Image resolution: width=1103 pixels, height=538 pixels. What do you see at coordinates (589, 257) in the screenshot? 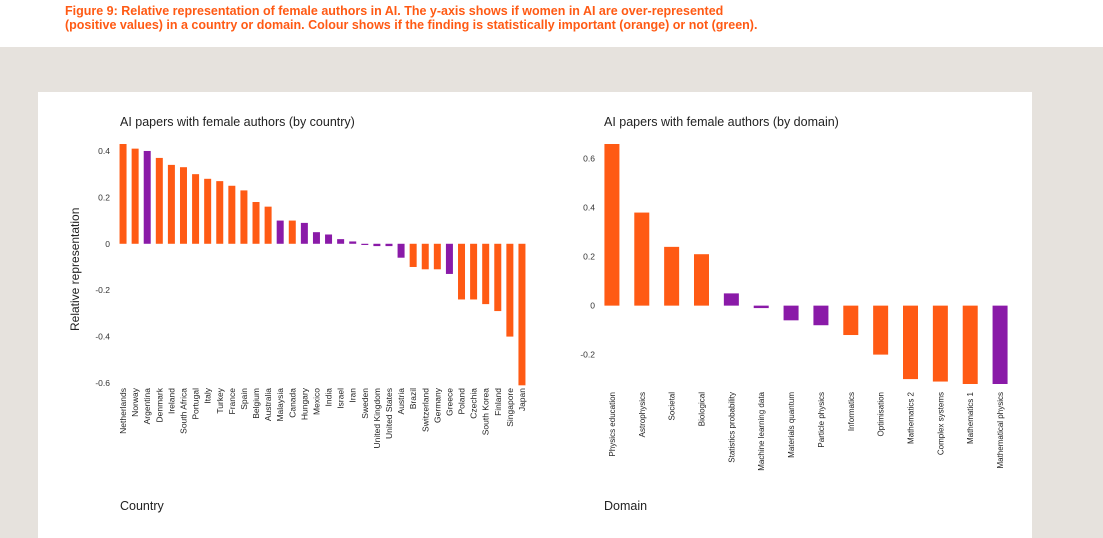
I see `domain-ytick-label: 0.2` at bounding box center [589, 257].